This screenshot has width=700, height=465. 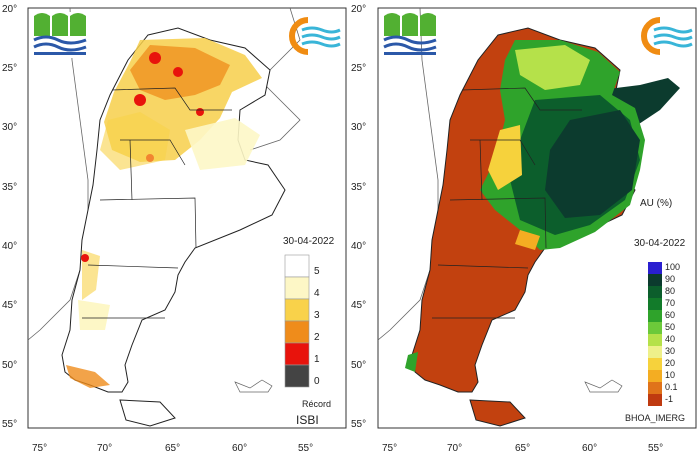 What do you see at coordinates (670, 279) in the screenshot?
I see `legend-label: 90` at bounding box center [670, 279].